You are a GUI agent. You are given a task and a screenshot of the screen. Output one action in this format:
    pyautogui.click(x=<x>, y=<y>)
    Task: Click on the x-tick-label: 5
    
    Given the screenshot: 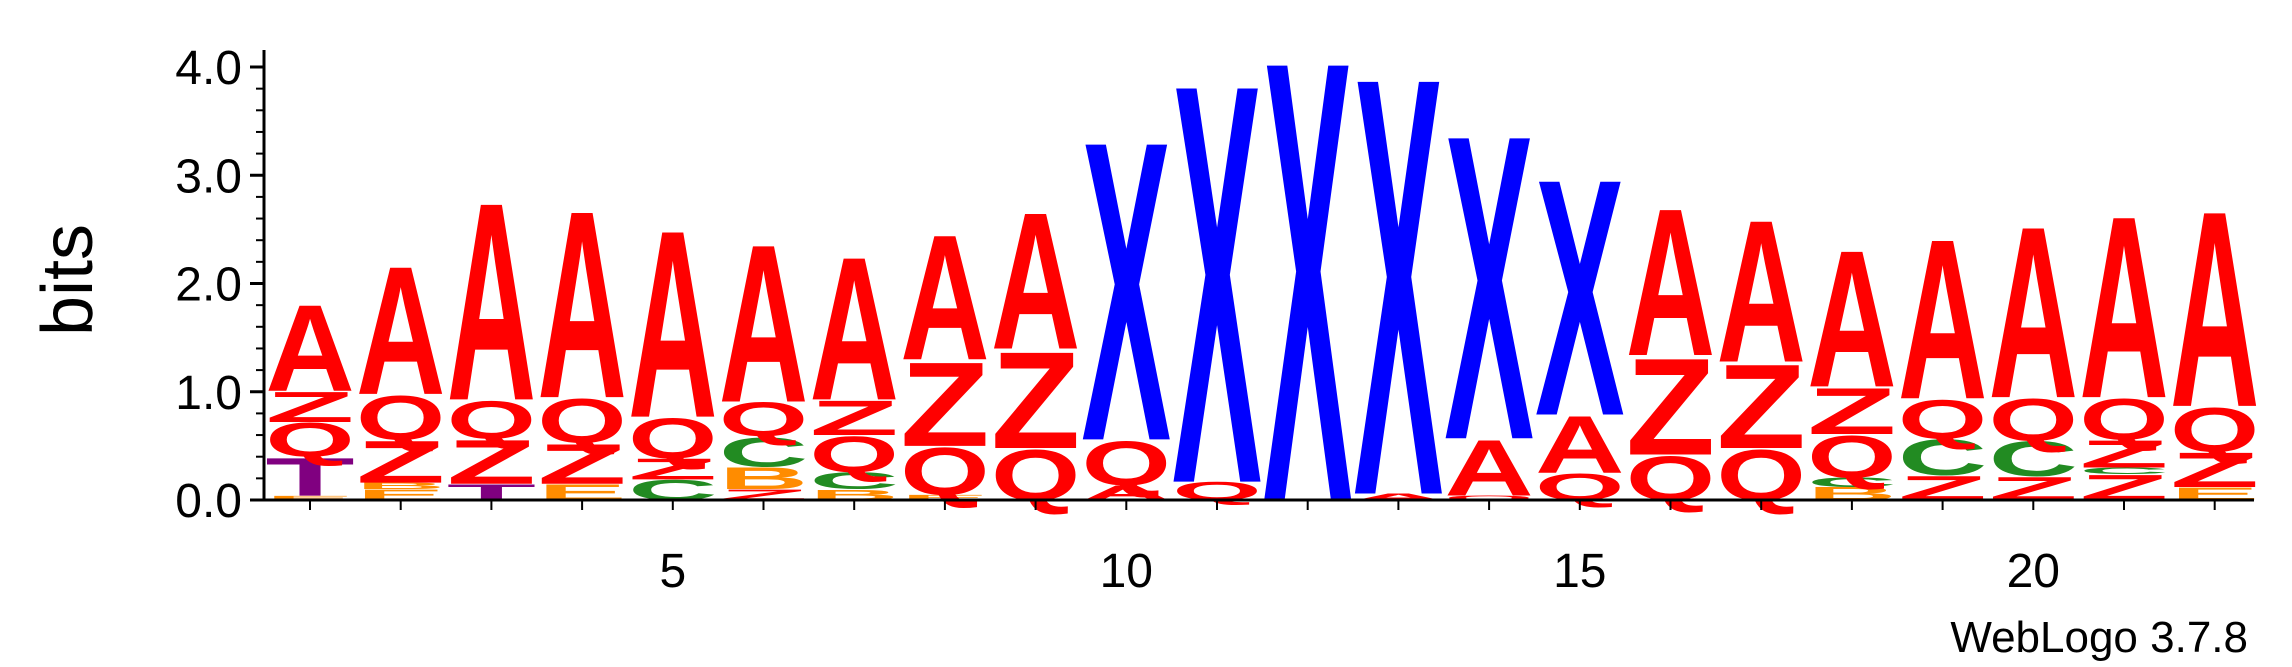 What is the action you would take?
    pyautogui.click(x=672, y=571)
    